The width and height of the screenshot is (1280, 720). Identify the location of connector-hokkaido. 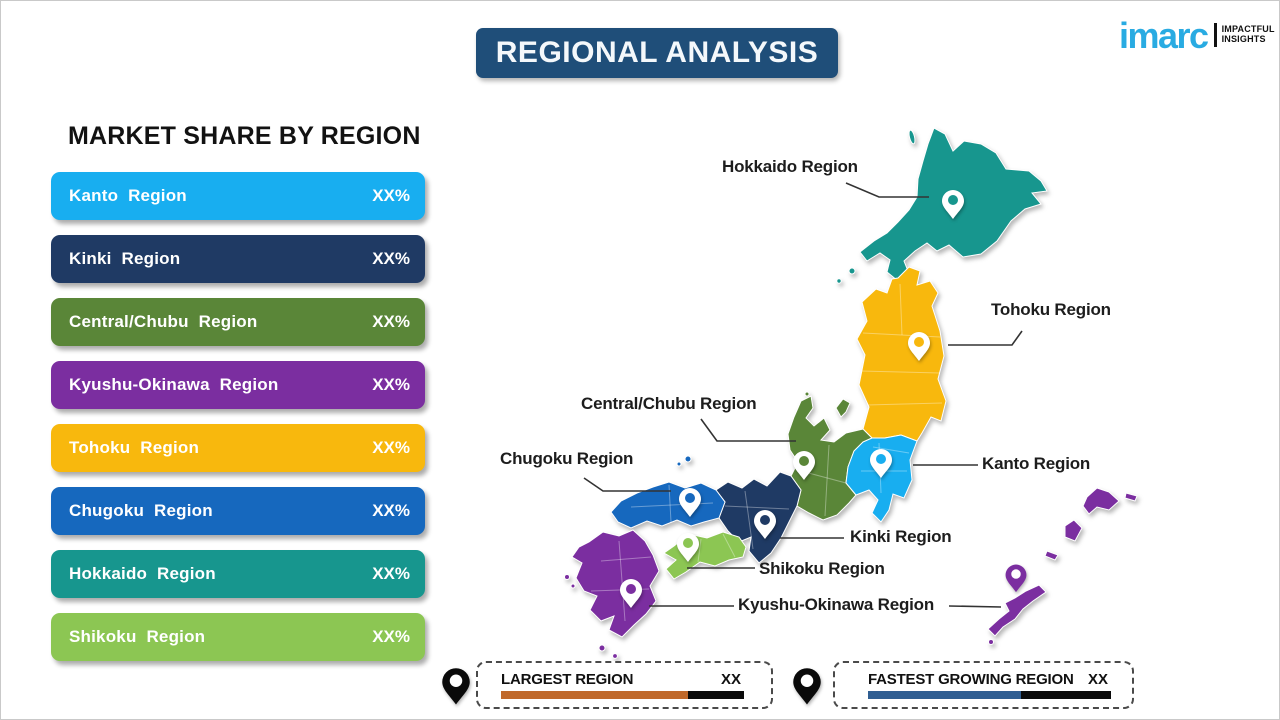
(887, 190).